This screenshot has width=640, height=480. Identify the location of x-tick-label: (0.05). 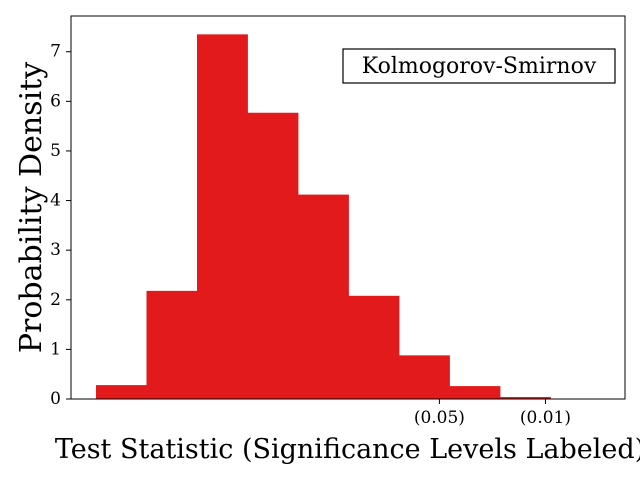
(439, 418).